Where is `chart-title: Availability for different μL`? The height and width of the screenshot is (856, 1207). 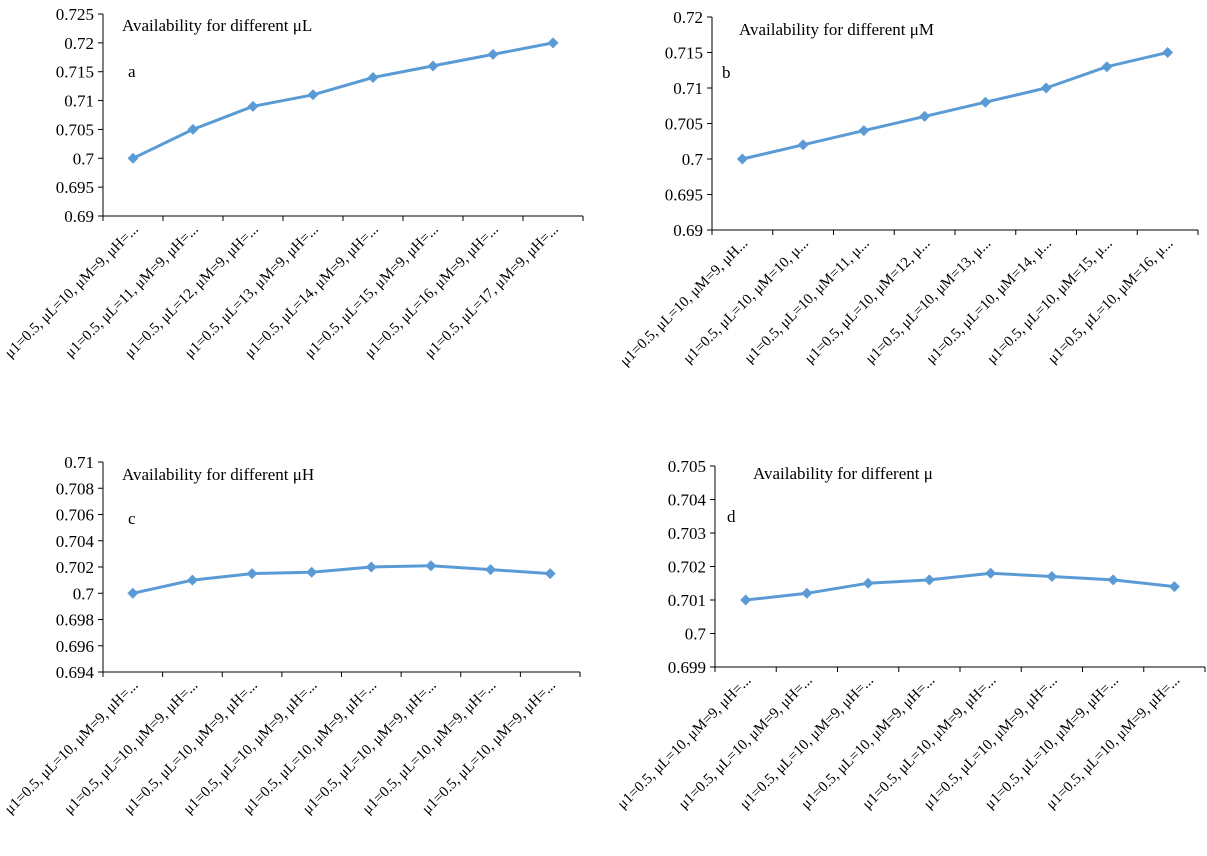 chart-title: Availability for different μL is located at coordinates (217, 25).